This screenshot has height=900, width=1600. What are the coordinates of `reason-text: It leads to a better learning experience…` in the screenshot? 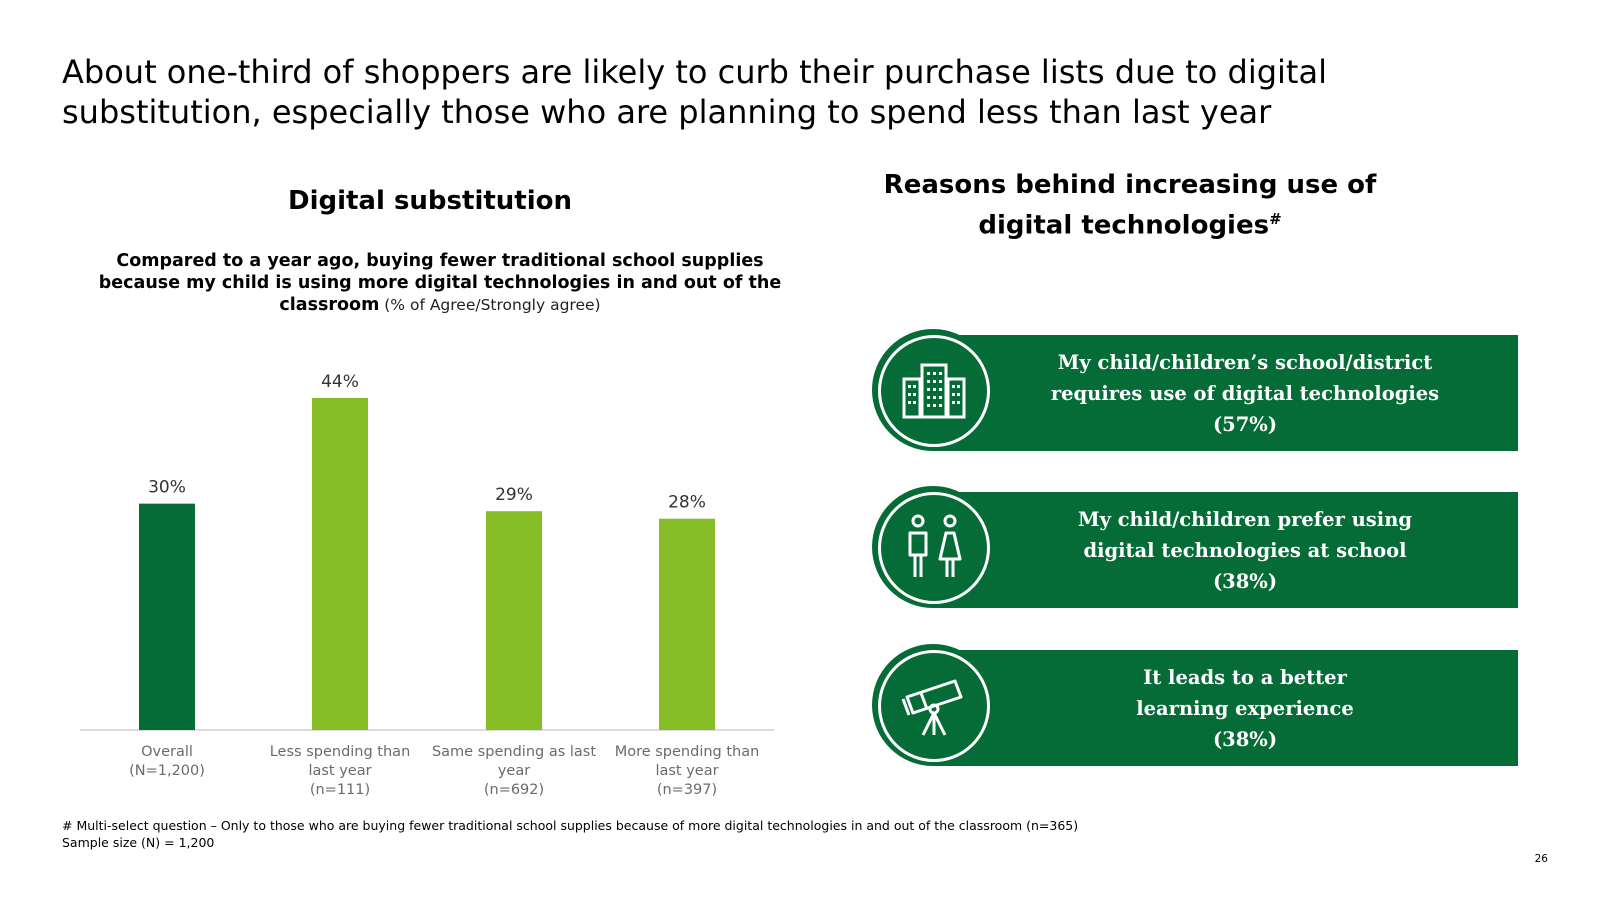 It's located at (1245, 708).